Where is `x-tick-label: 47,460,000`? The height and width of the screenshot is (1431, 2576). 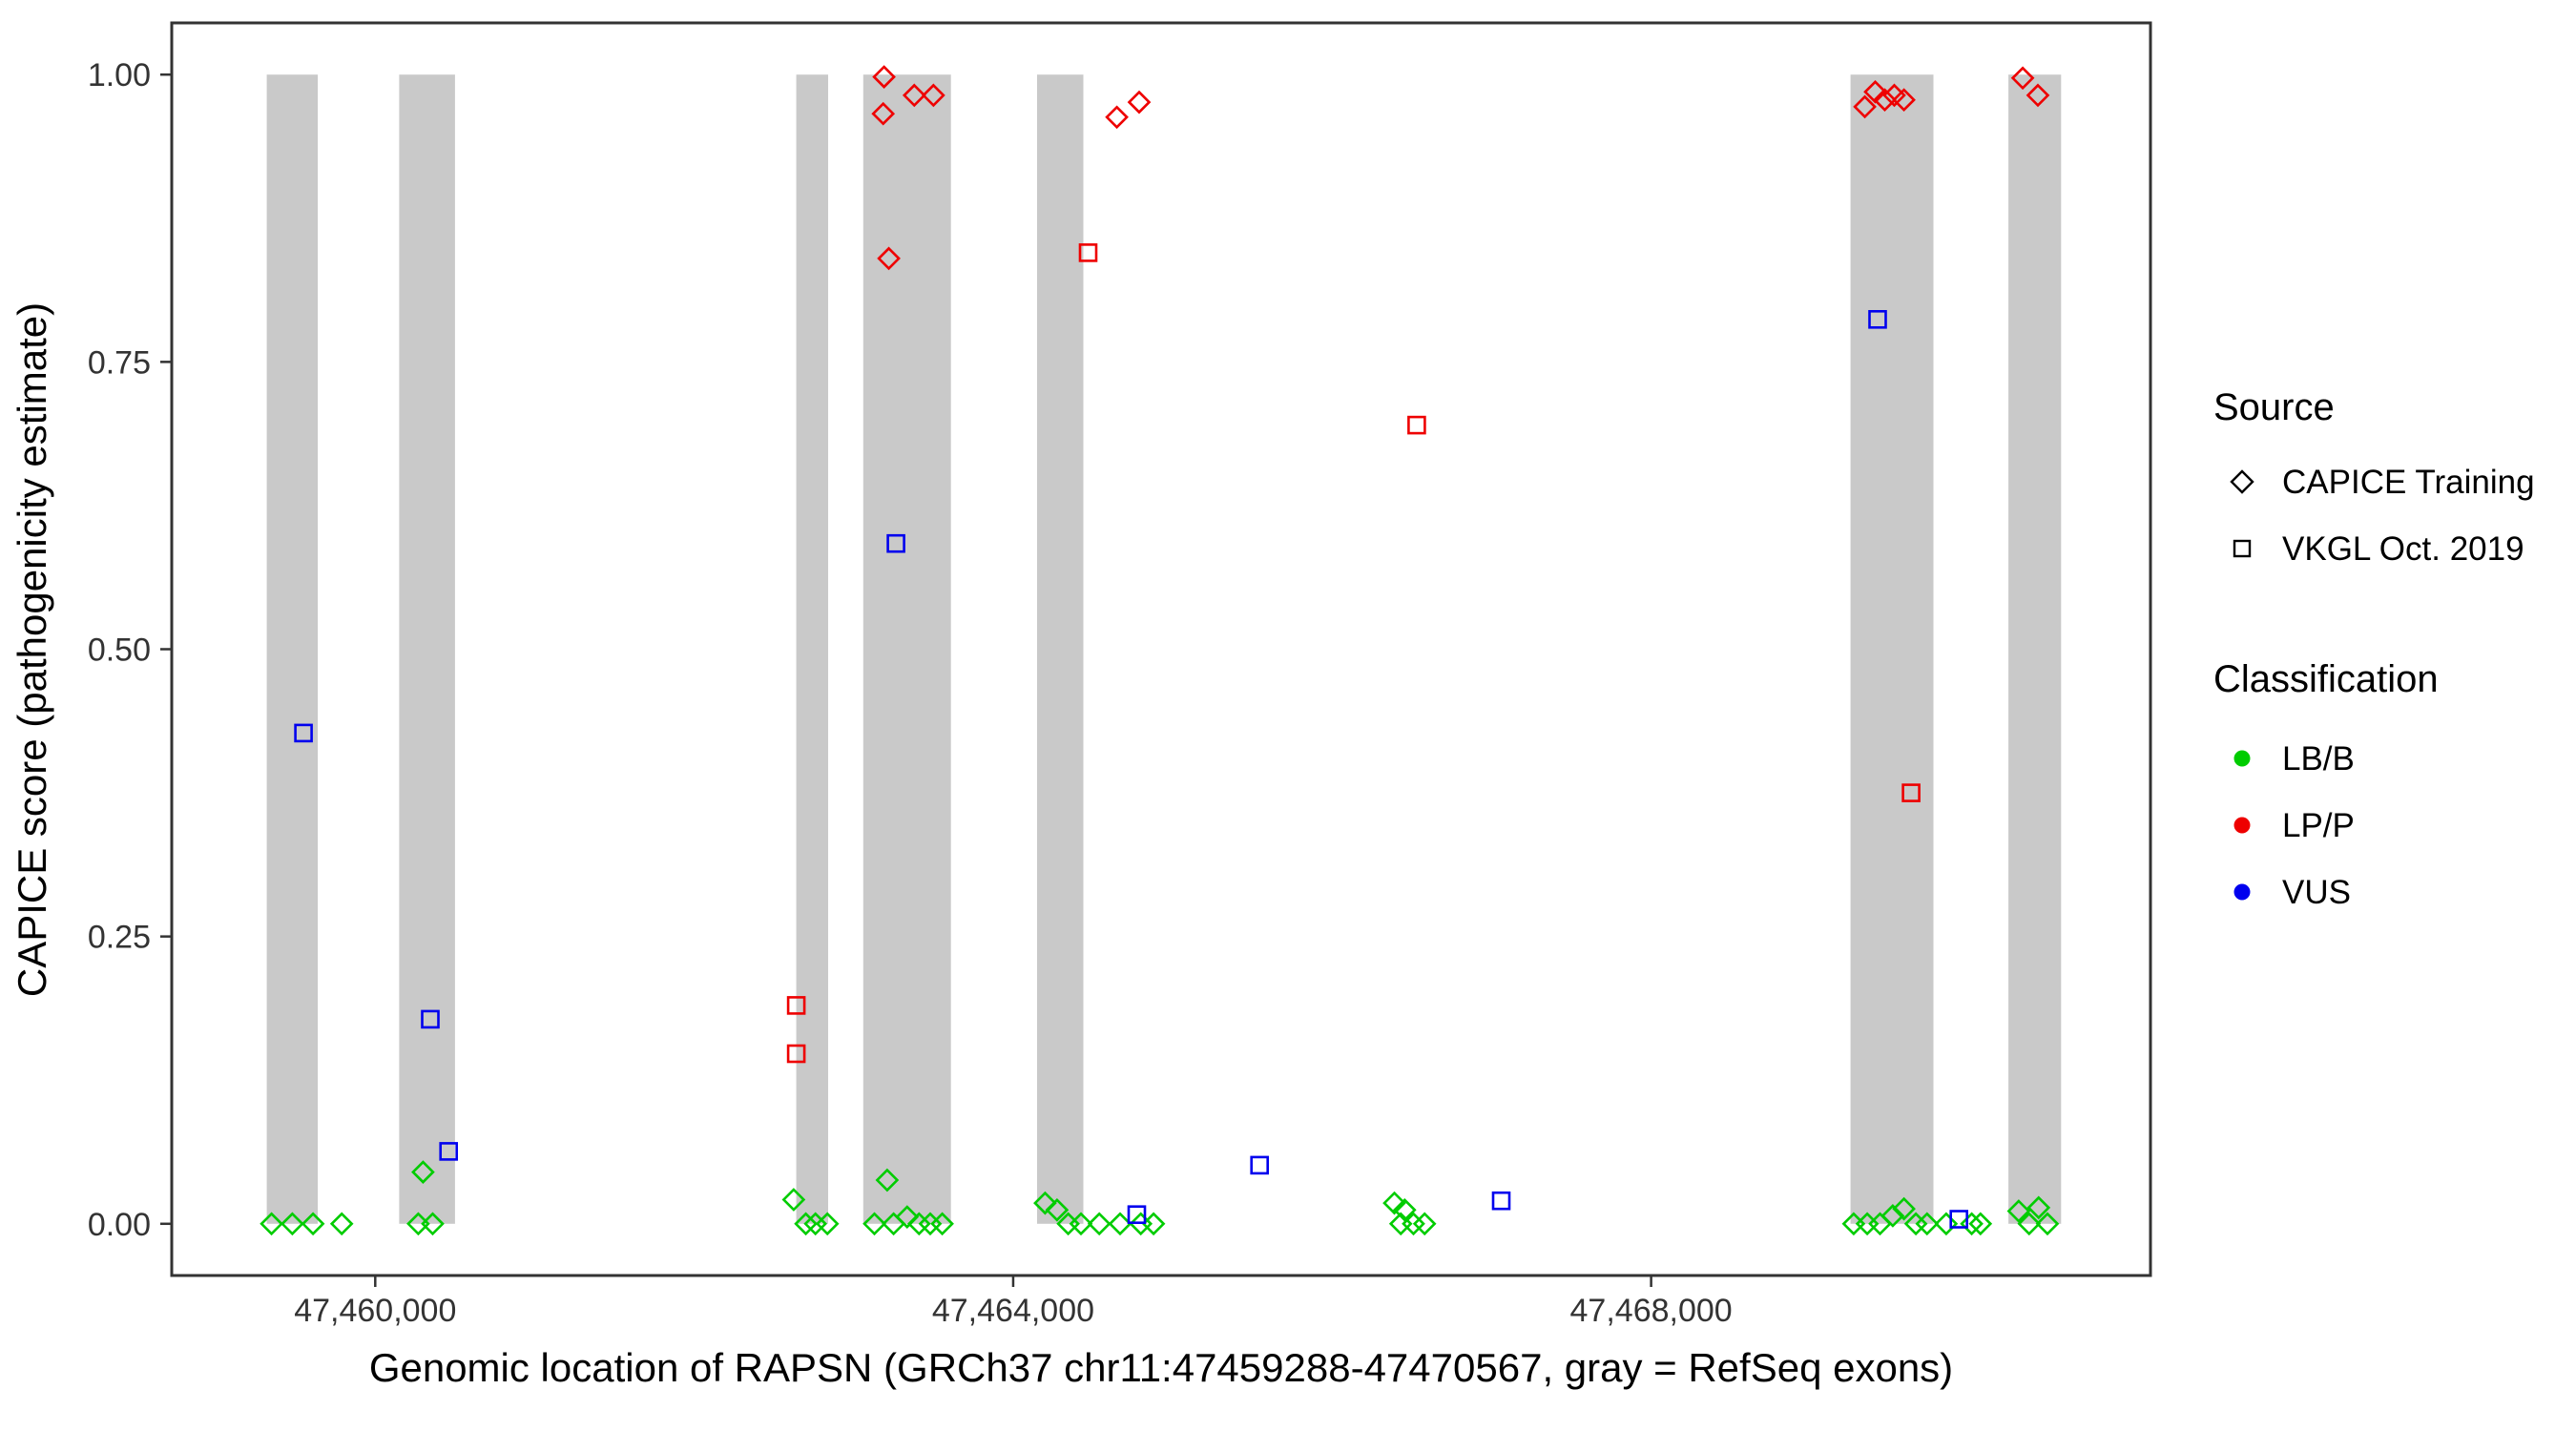 x-tick-label: 47,460,000 is located at coordinates (375, 1311).